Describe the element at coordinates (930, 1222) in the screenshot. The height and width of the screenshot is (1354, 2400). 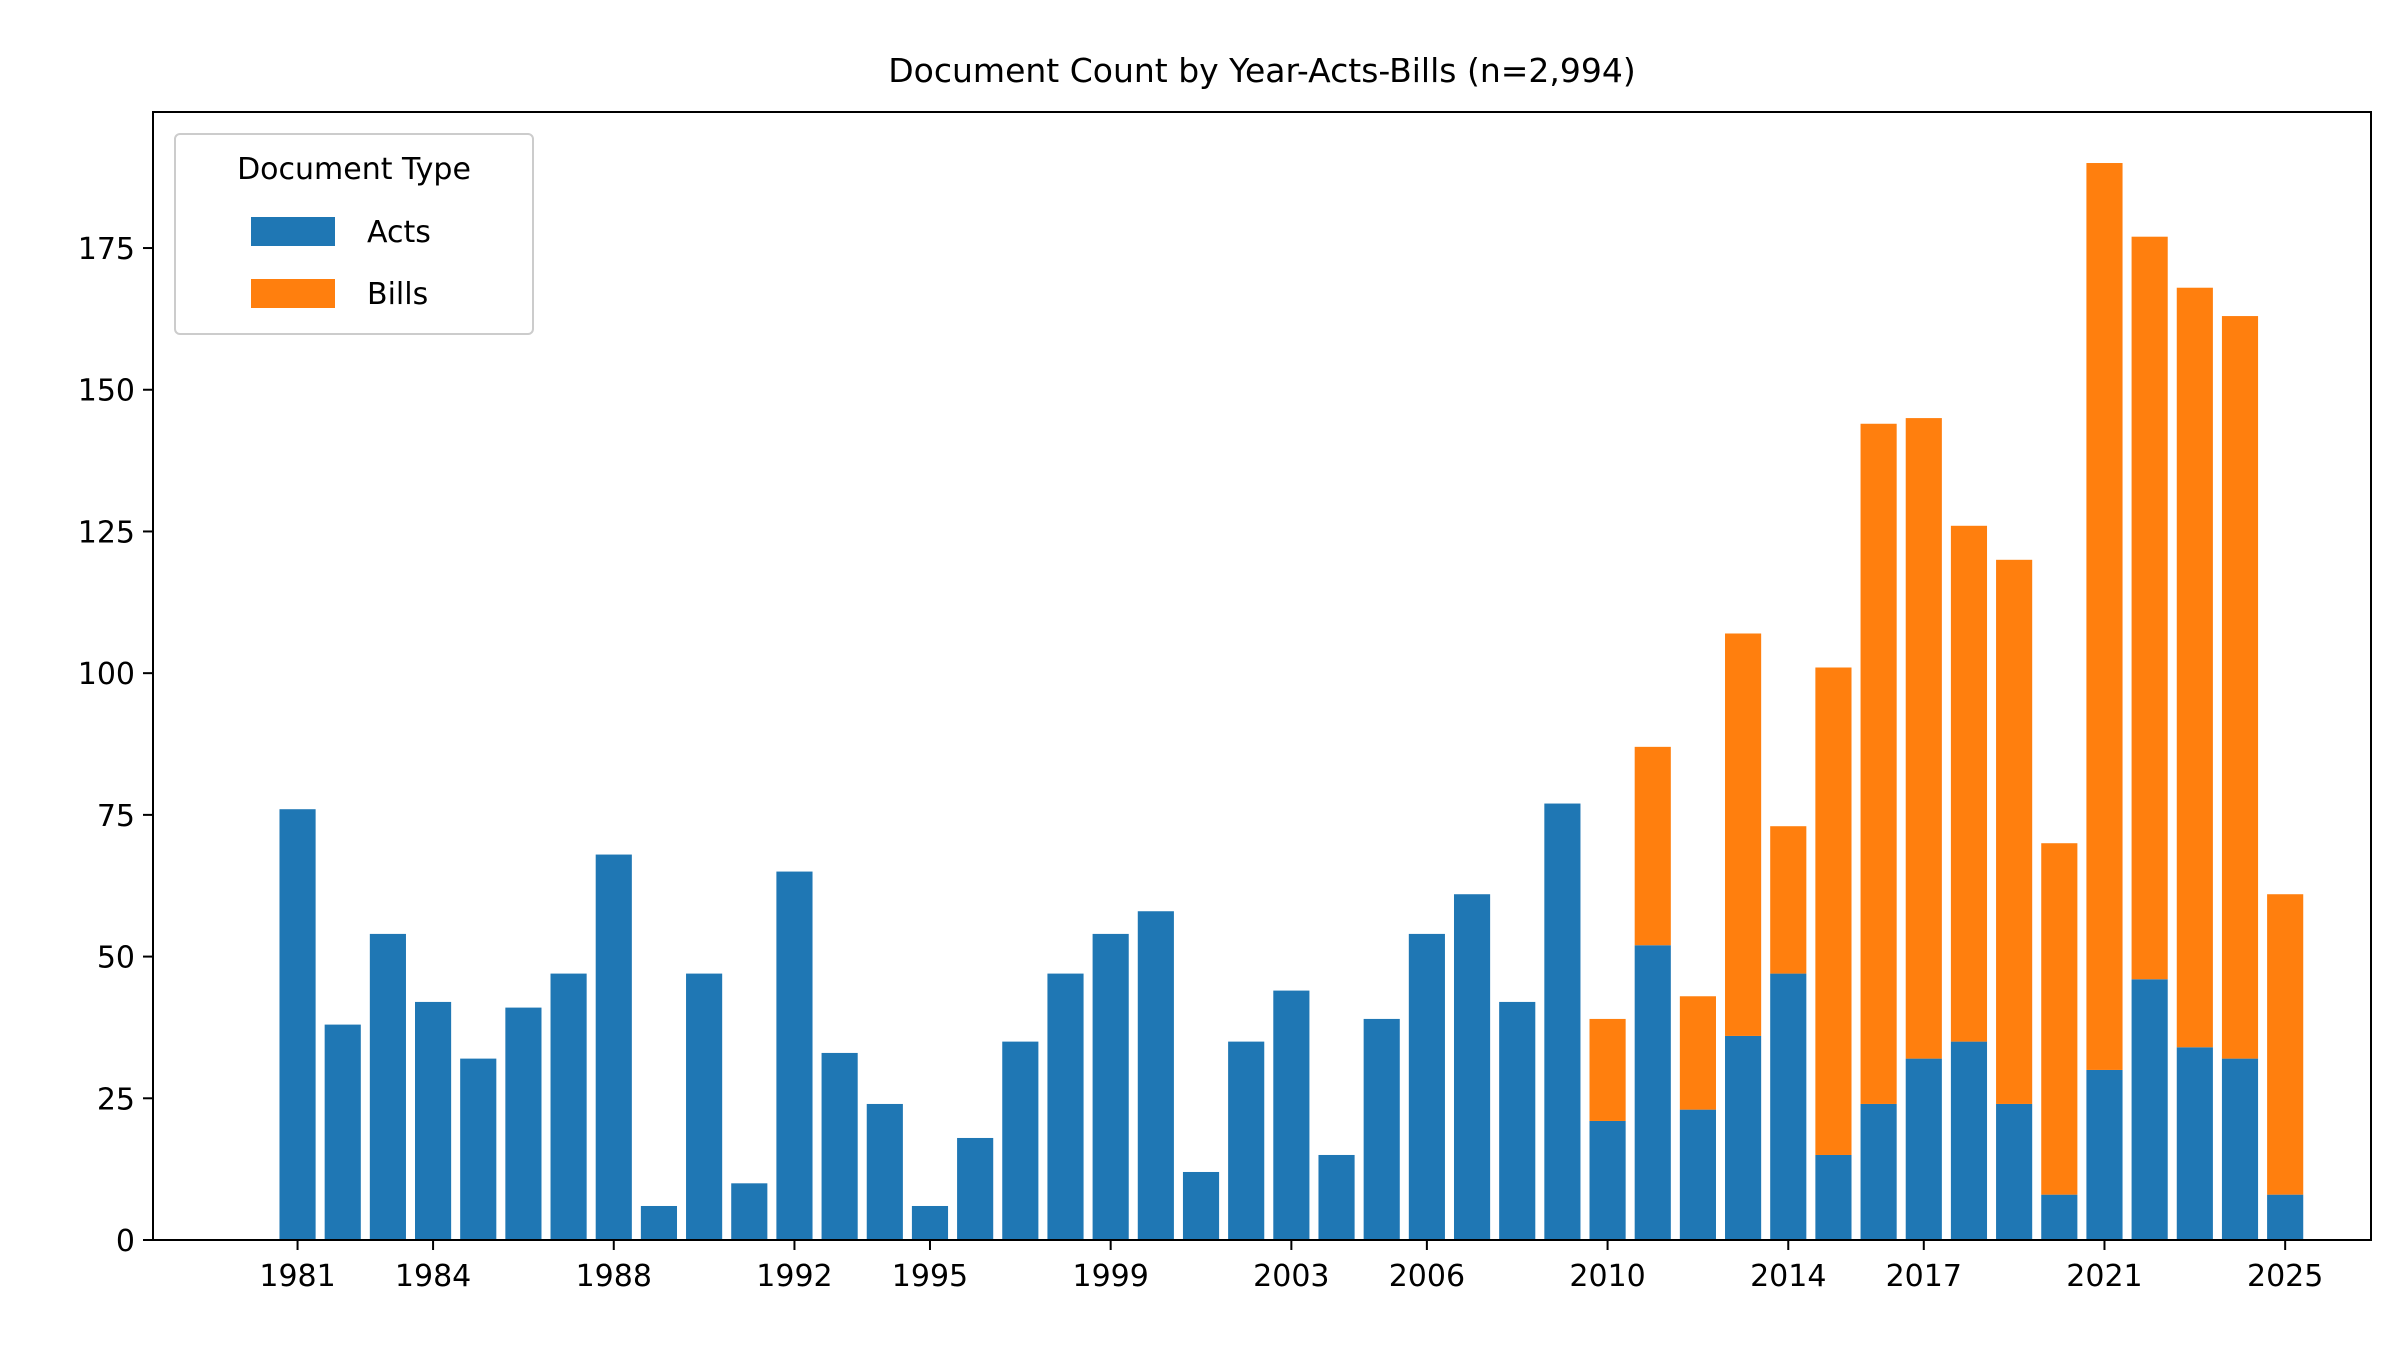
I see `bar-acts-1995` at that location.